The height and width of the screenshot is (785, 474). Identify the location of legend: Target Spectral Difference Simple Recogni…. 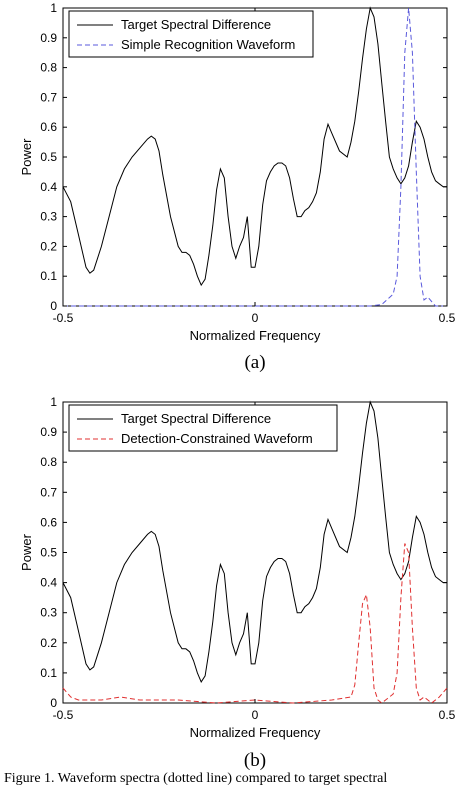
(191, 34).